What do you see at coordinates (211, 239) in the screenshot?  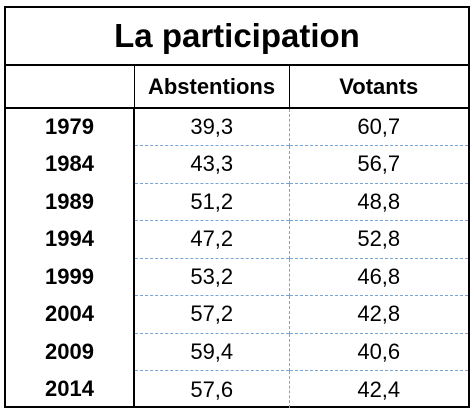 I see `abstentions-cell: 47,2` at bounding box center [211, 239].